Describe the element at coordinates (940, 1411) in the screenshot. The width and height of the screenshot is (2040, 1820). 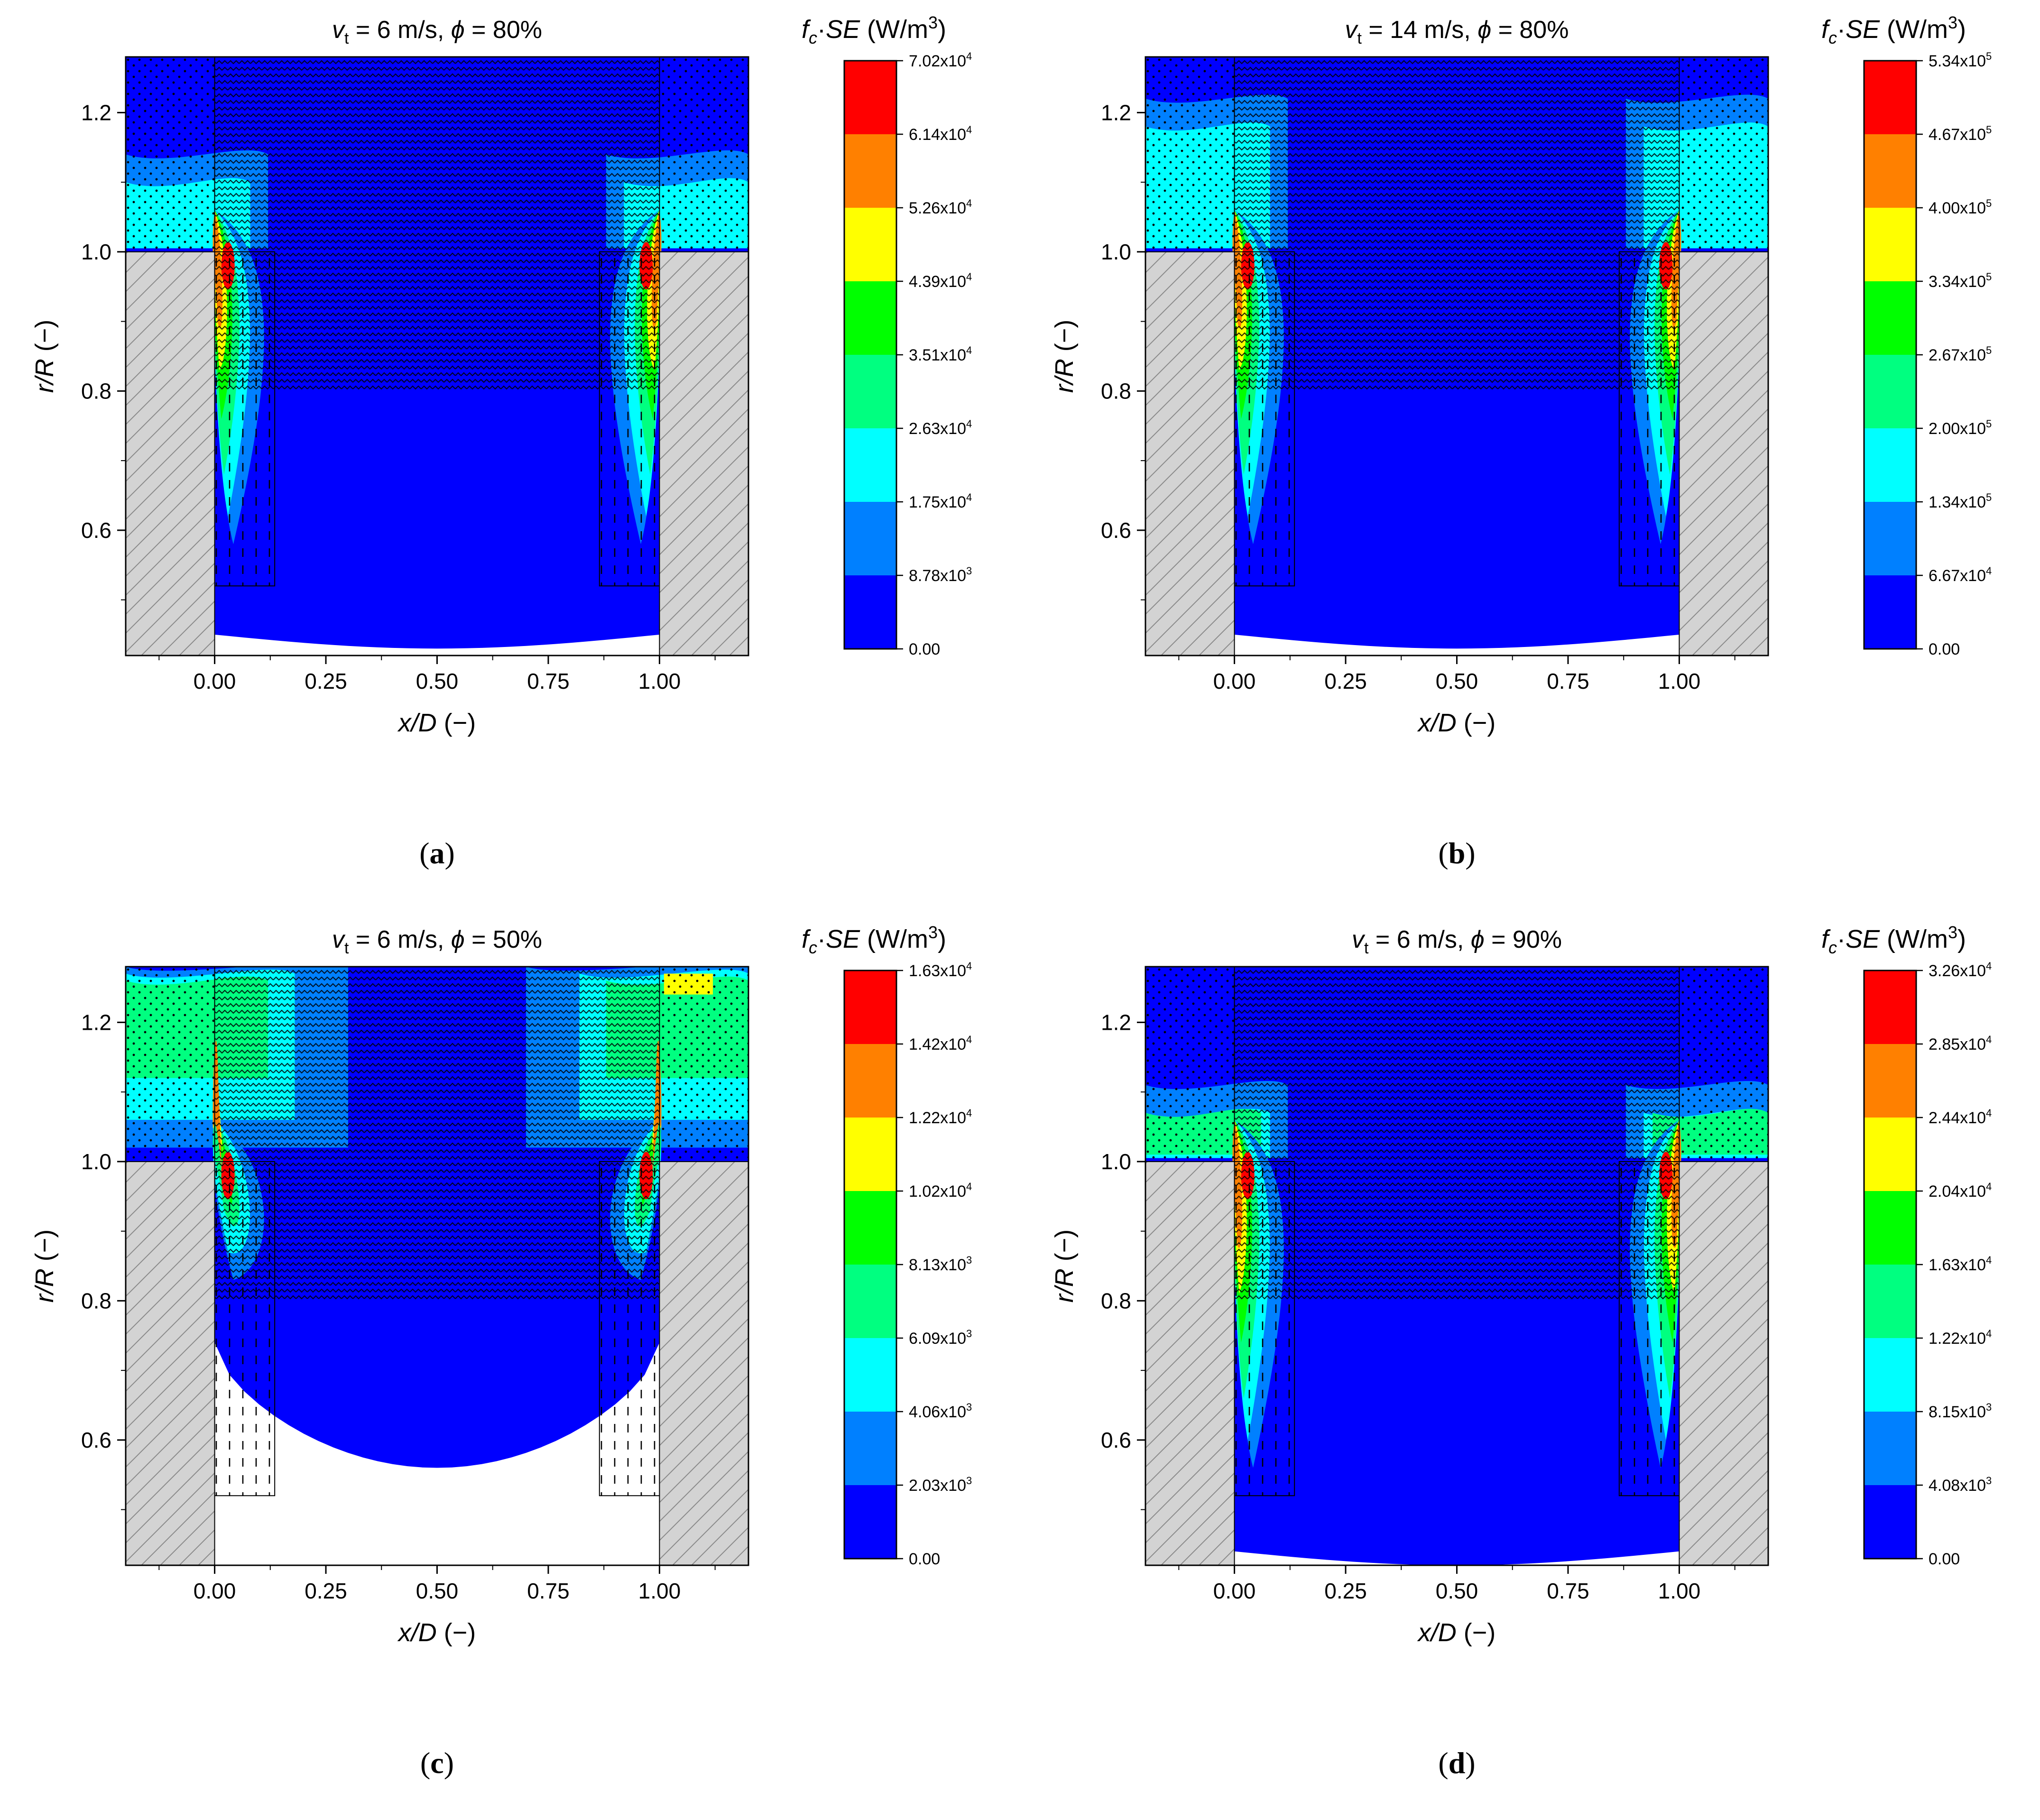
I see `colorbar-label: 4.06x10³` at that location.